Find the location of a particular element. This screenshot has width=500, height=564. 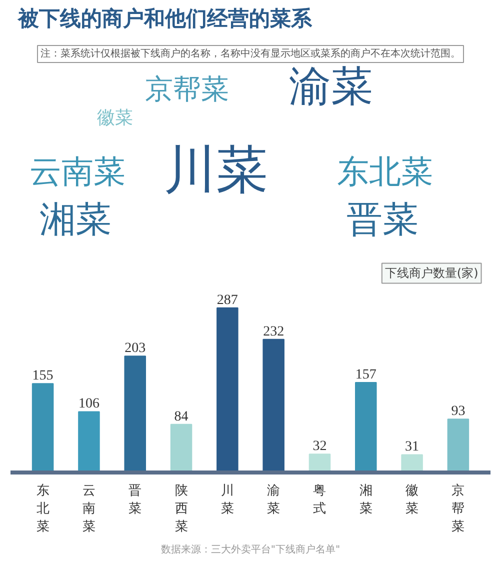

data-label: 287 is located at coordinates (227, 300).